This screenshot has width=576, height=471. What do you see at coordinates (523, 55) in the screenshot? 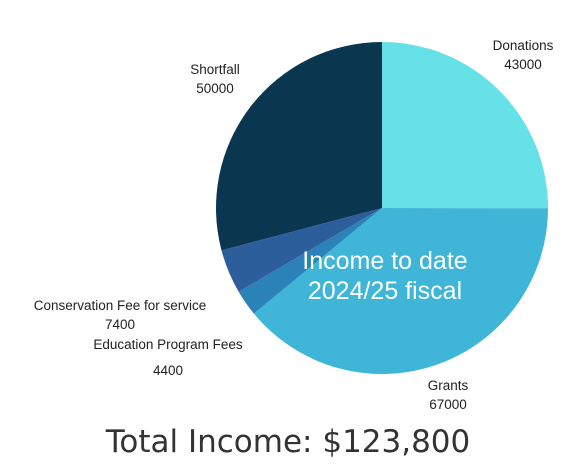
I see `label-donations: Donations 43000` at bounding box center [523, 55].